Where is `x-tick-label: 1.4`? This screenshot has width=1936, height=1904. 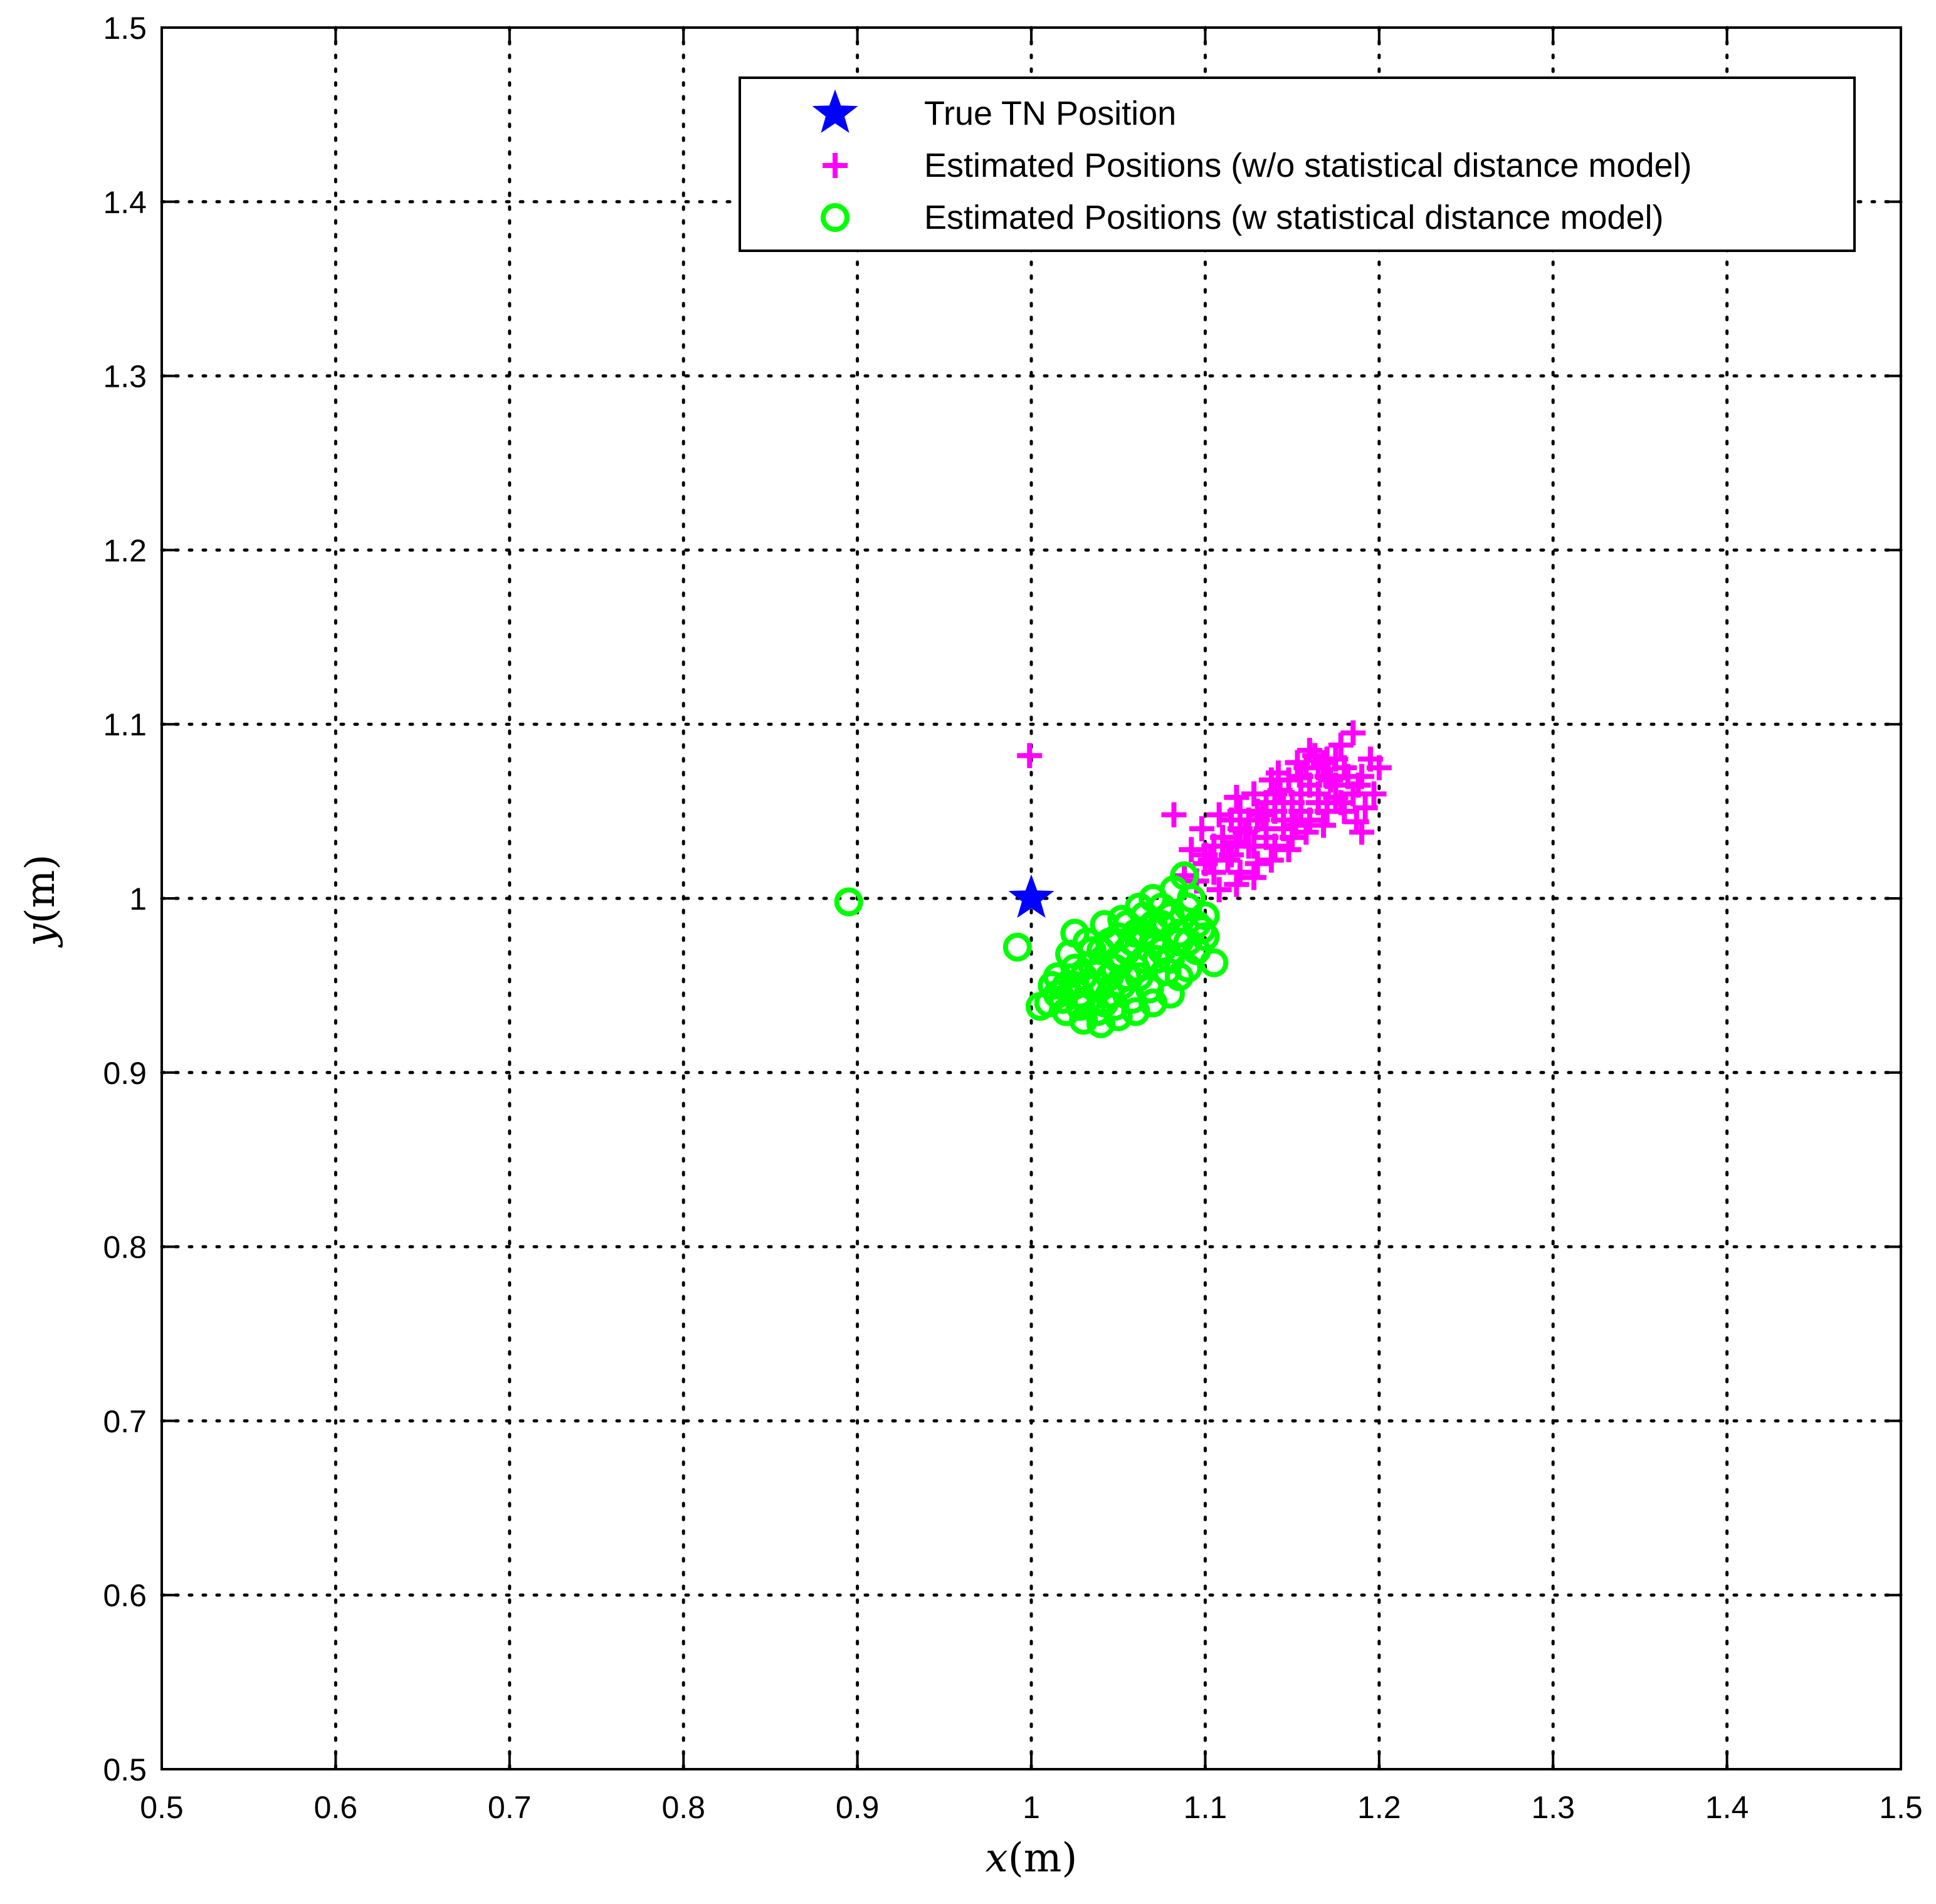
x-tick-label: 1.4 is located at coordinates (1727, 1808).